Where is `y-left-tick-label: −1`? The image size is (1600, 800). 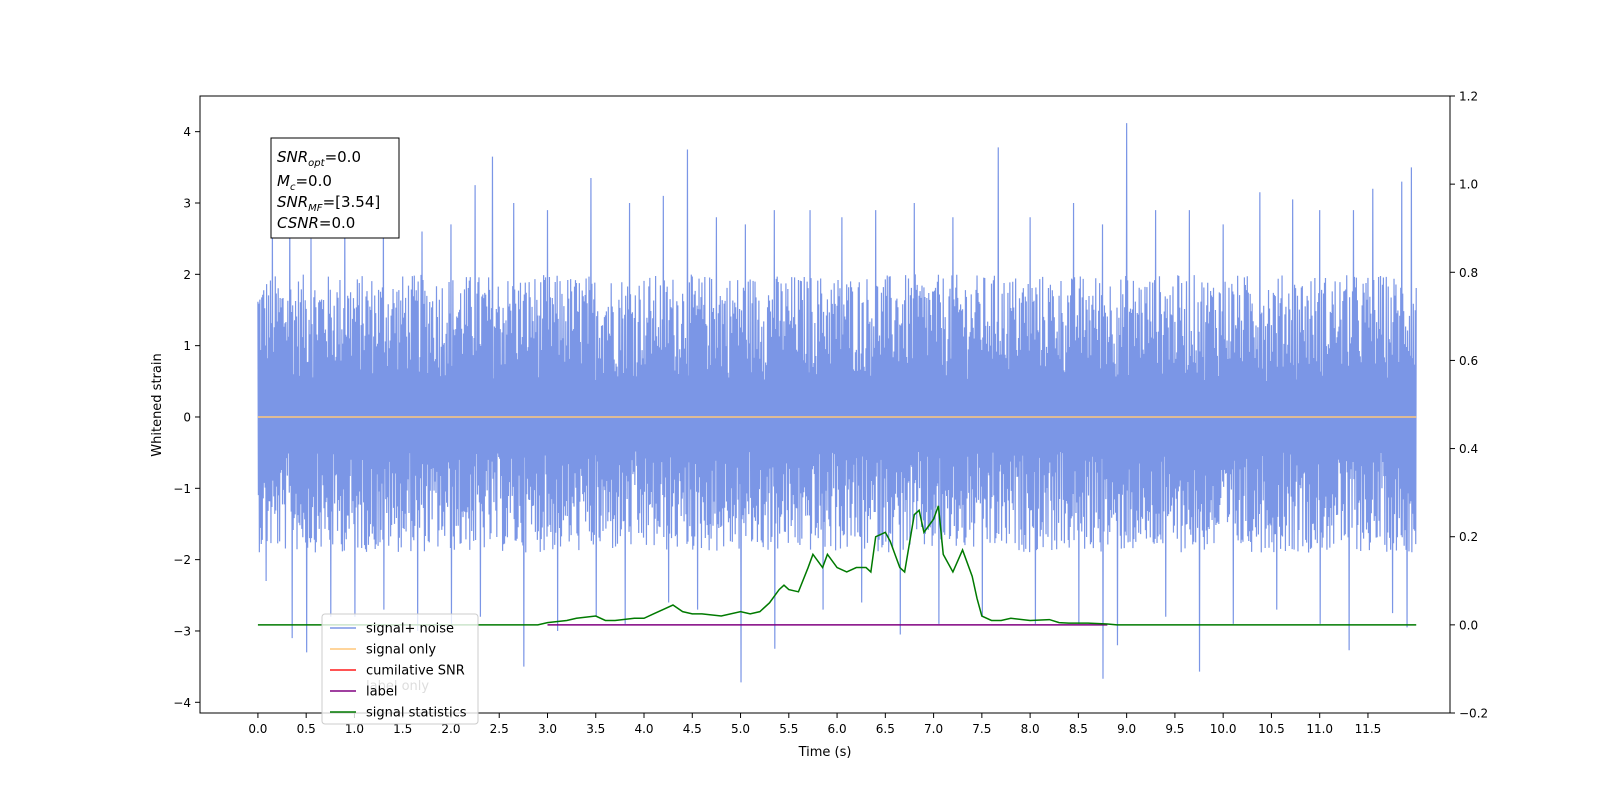
y-left-tick-label: −1 is located at coordinates (182, 489).